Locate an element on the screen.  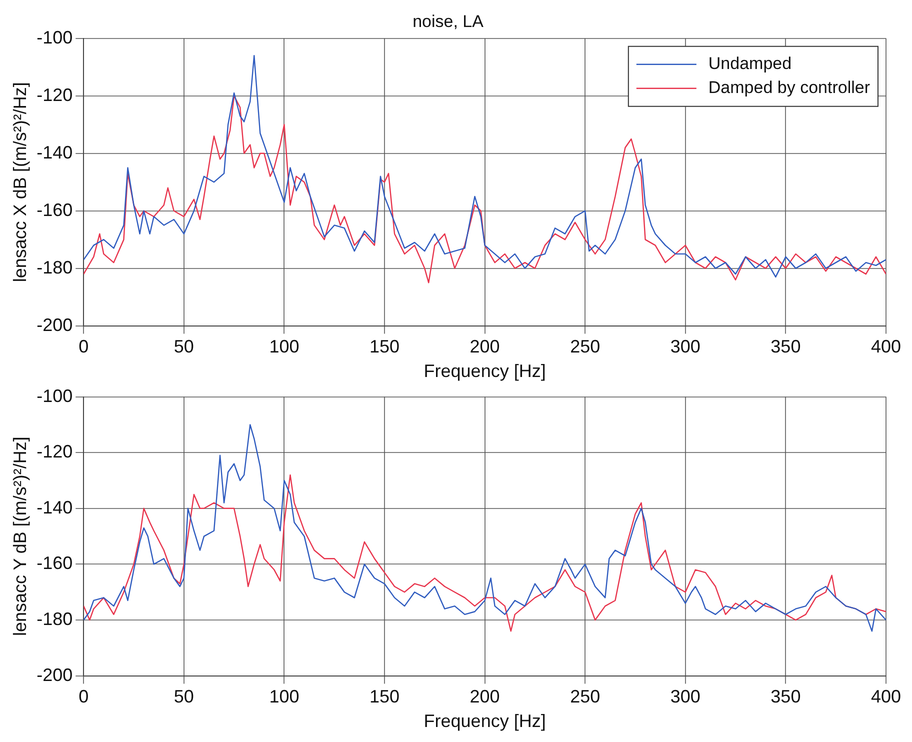
legend-label: Damped by controller is located at coordinates (789, 88).